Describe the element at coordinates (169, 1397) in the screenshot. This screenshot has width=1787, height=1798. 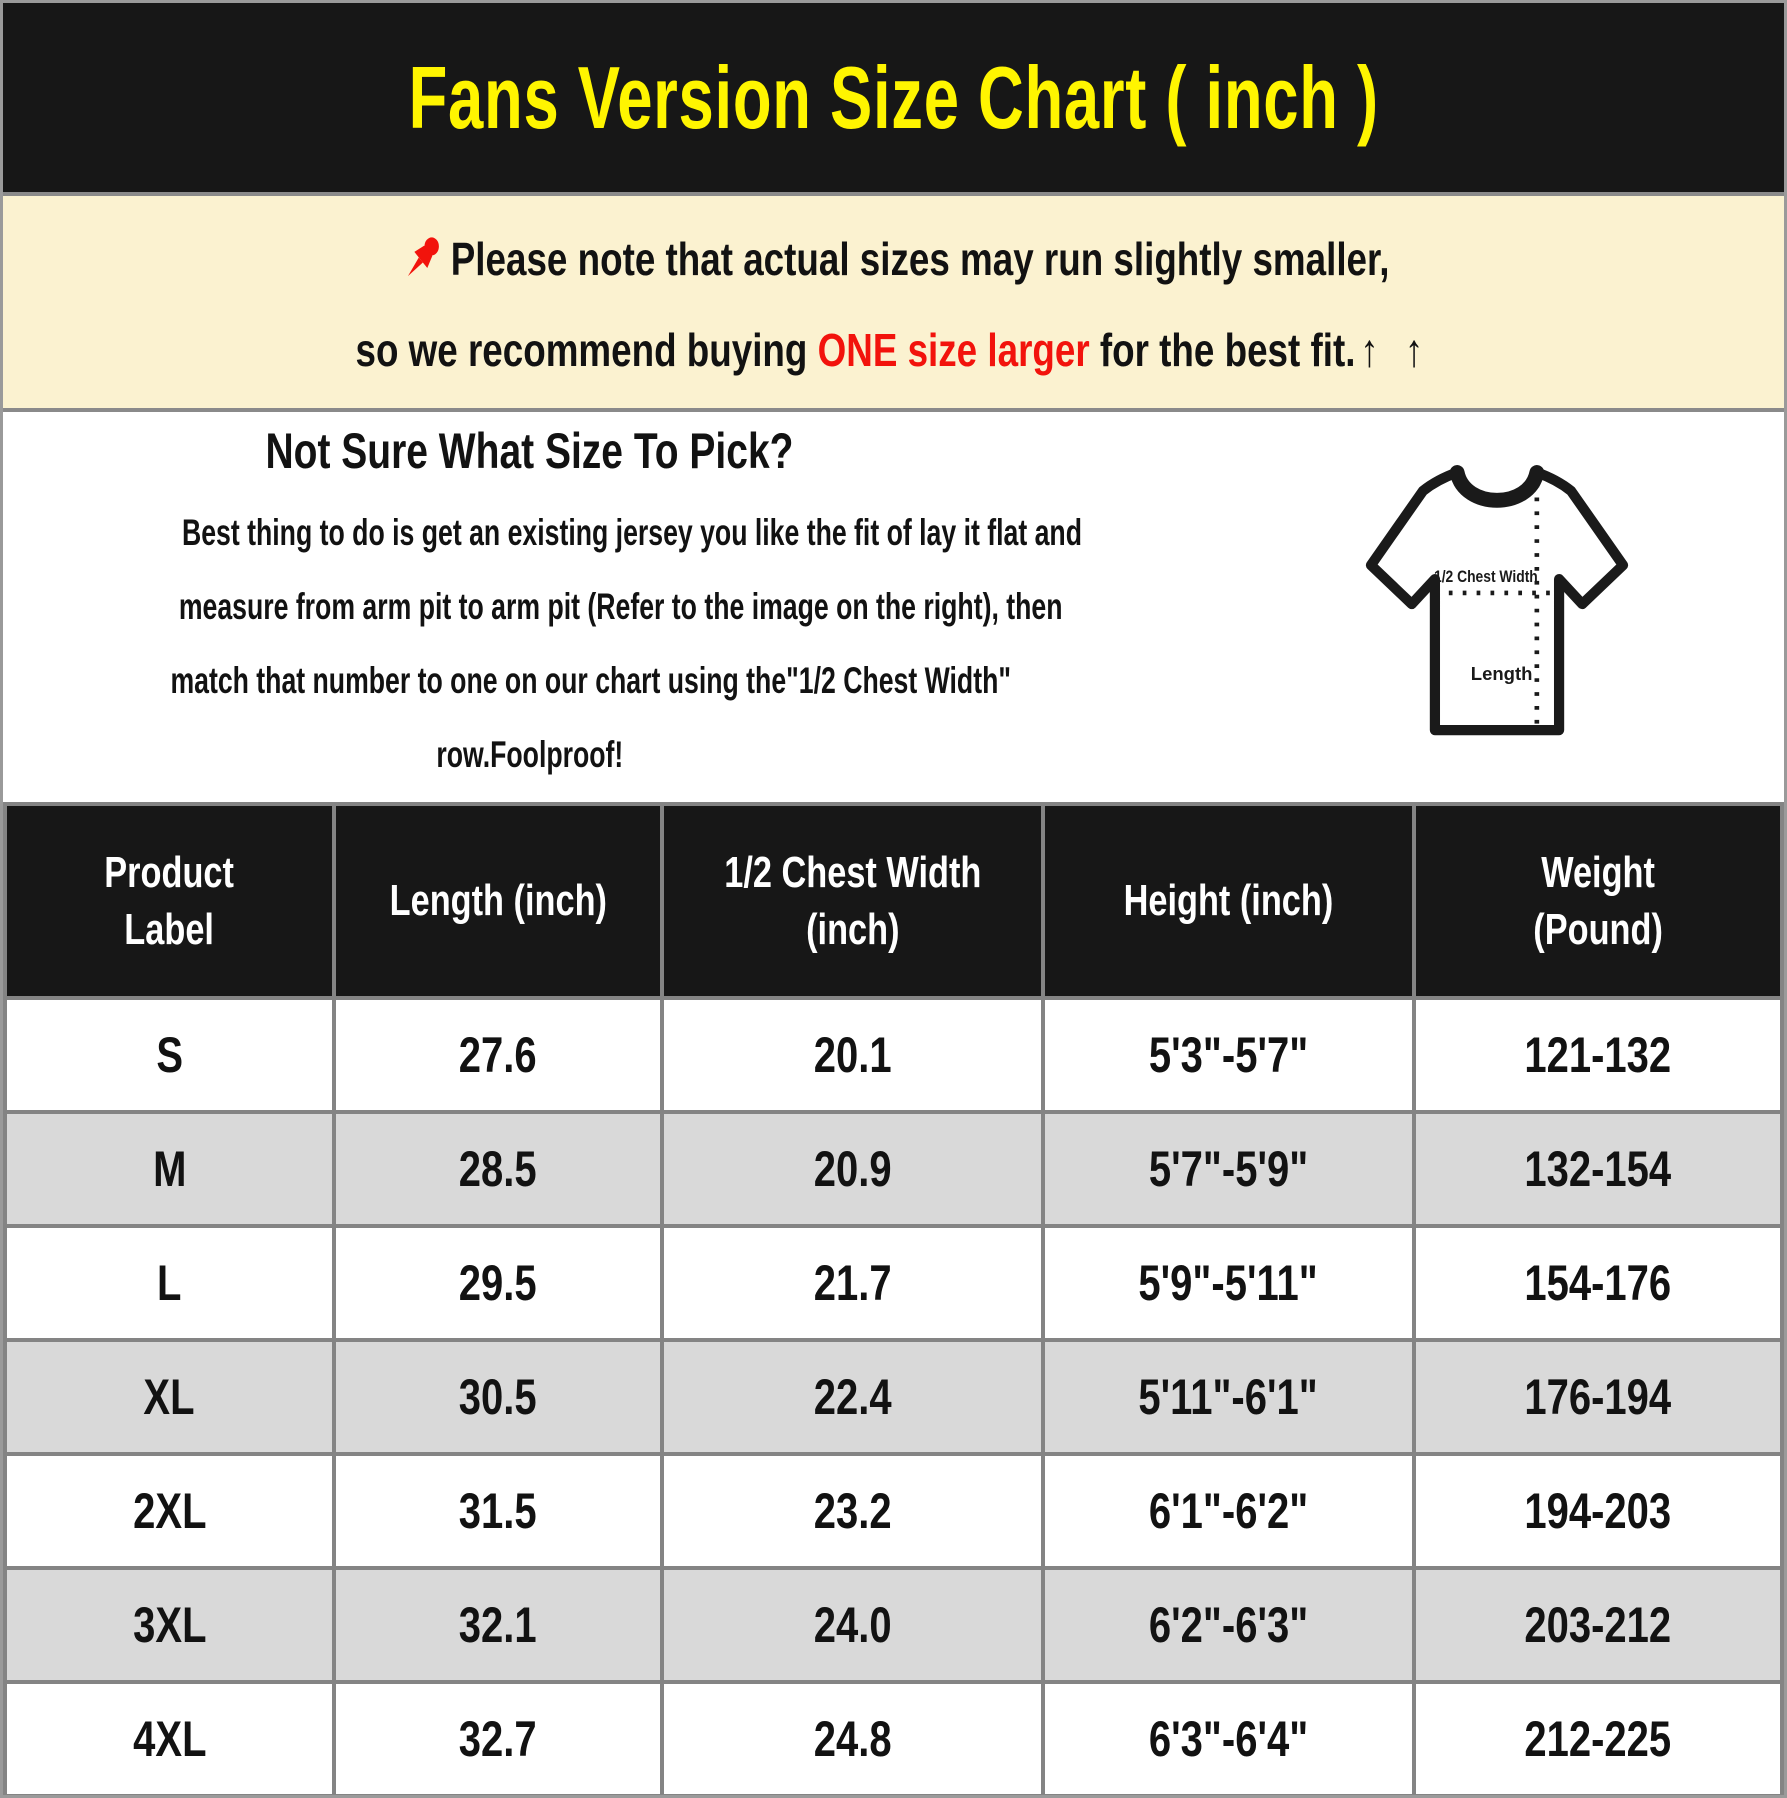
I see `size-label-cell: XL` at that location.